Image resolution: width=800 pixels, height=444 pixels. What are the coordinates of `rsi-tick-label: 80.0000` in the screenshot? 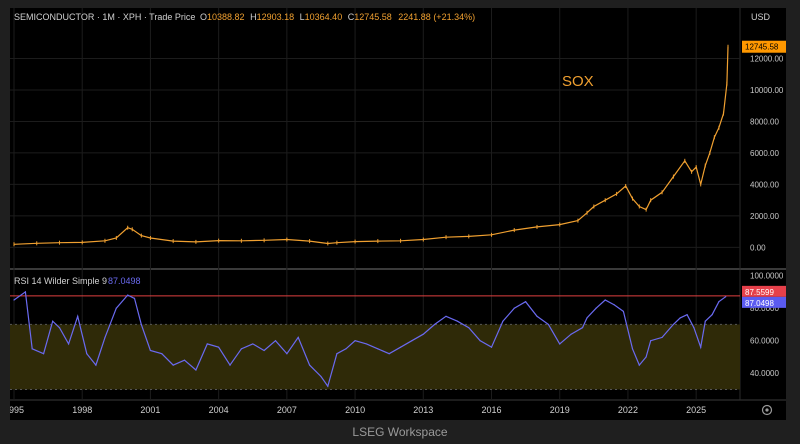 It's located at (764, 308).